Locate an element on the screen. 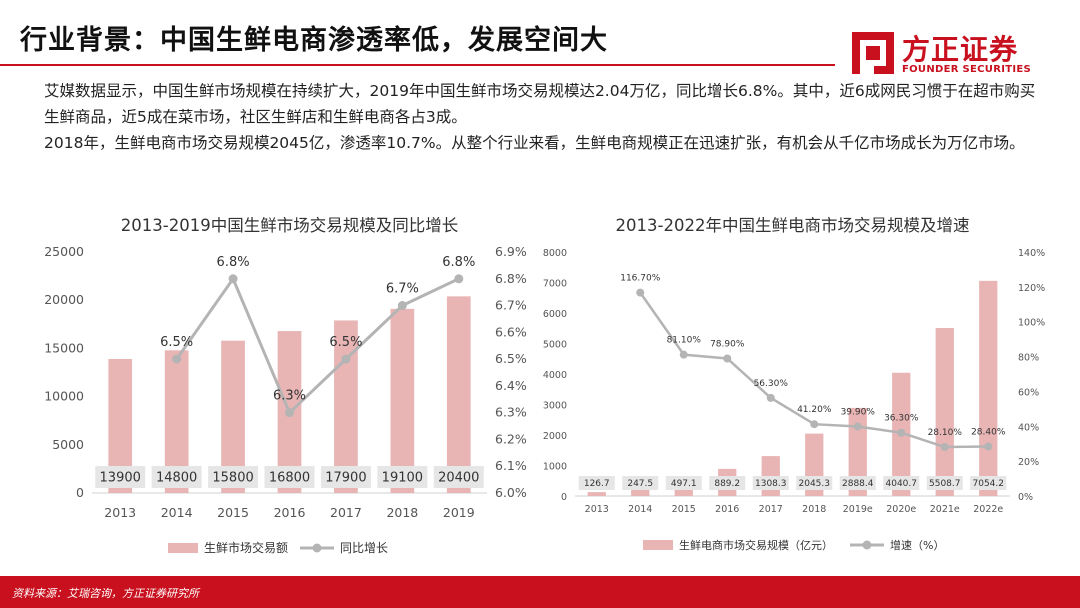 Image resolution: width=1080 pixels, height=608 pixels. y-left-tick-label: 3000 is located at coordinates (555, 406).